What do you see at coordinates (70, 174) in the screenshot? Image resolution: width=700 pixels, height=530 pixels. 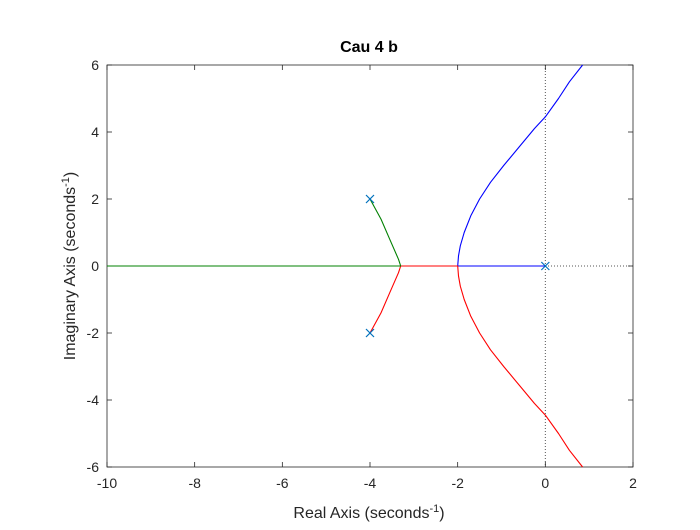 I see `y-axis-label-close: )` at bounding box center [70, 174].